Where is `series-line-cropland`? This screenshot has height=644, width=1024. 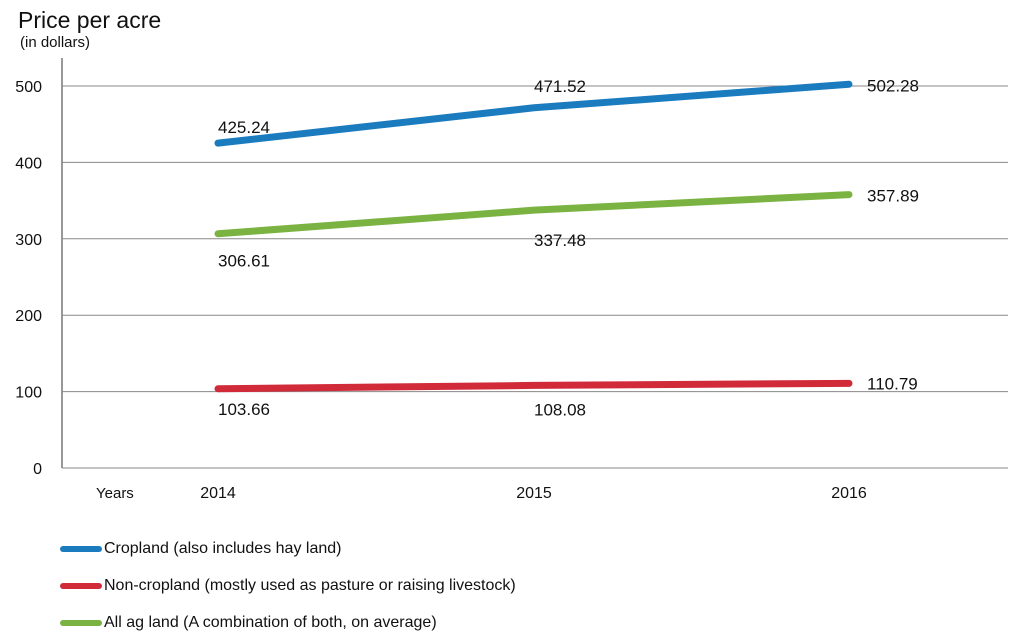
series-line-cropland is located at coordinates (533, 113).